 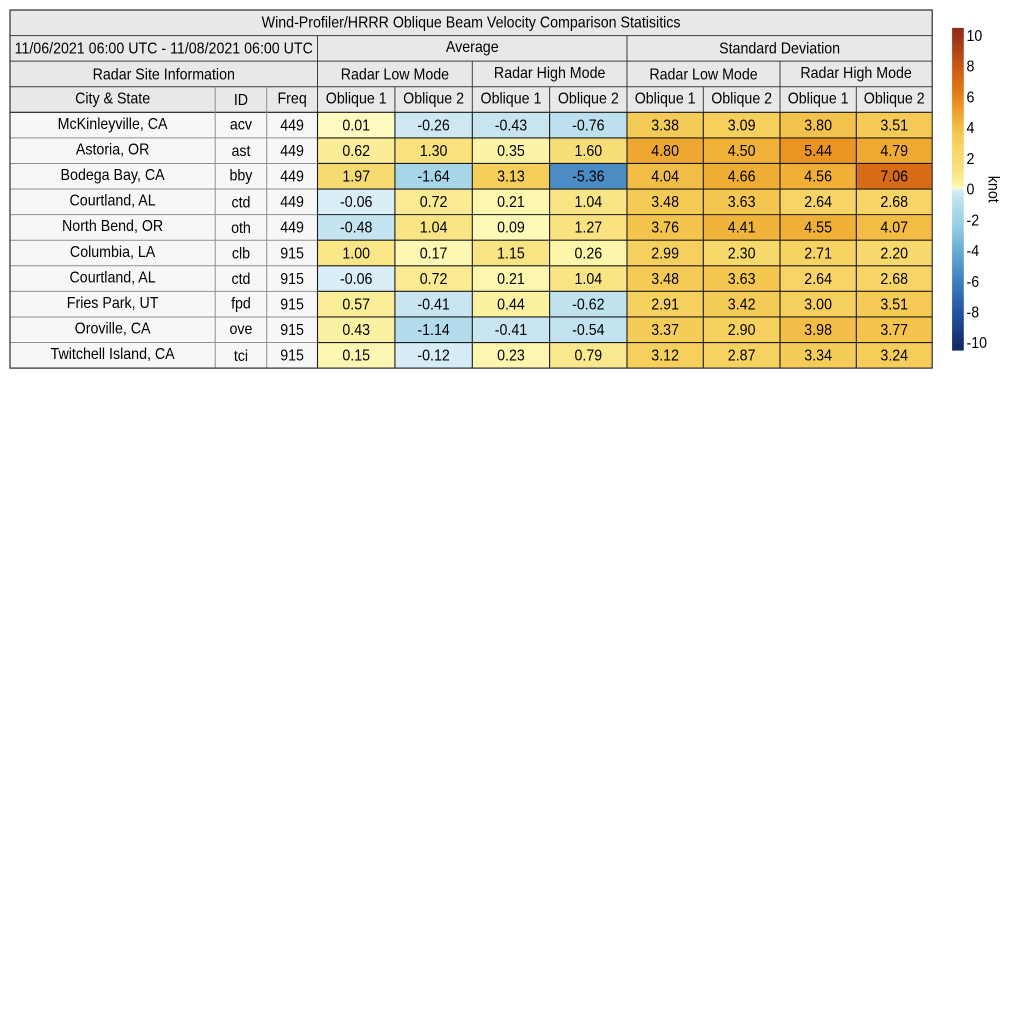 I want to click on svg-text: Astoria, OR, so click(x=113, y=150).